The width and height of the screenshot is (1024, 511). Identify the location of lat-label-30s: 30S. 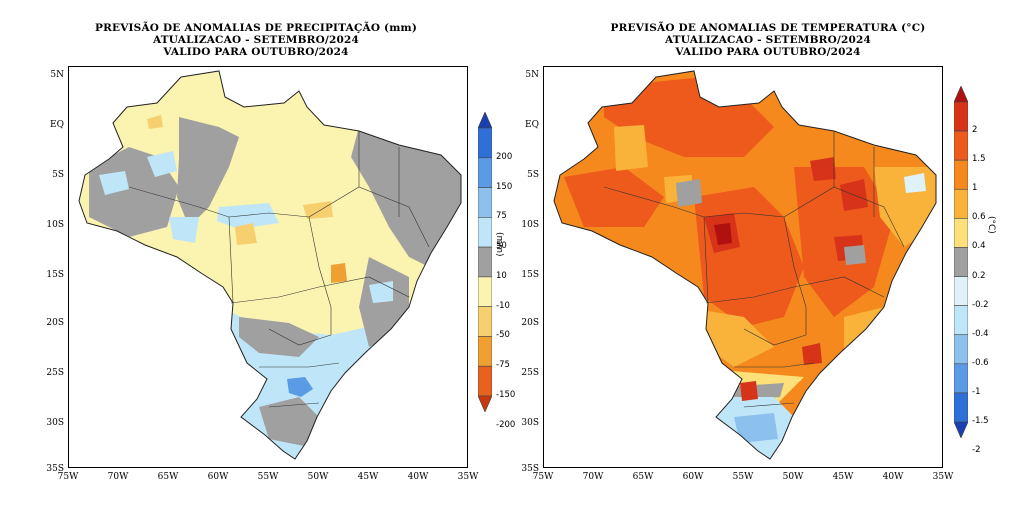
(55, 423).